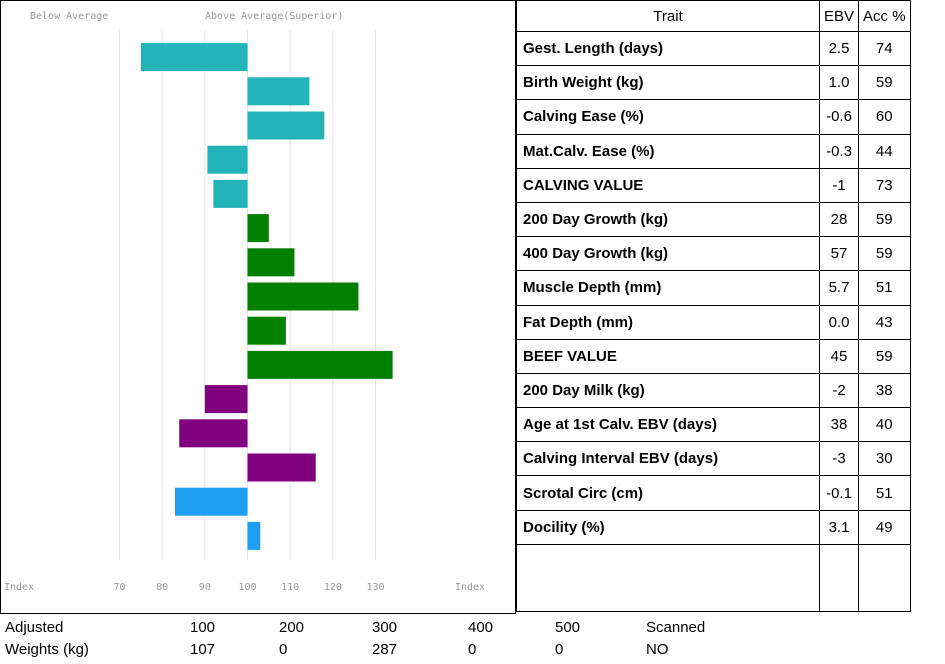  What do you see at coordinates (884, 322) in the screenshot?
I see `table-cell: 43` at bounding box center [884, 322].